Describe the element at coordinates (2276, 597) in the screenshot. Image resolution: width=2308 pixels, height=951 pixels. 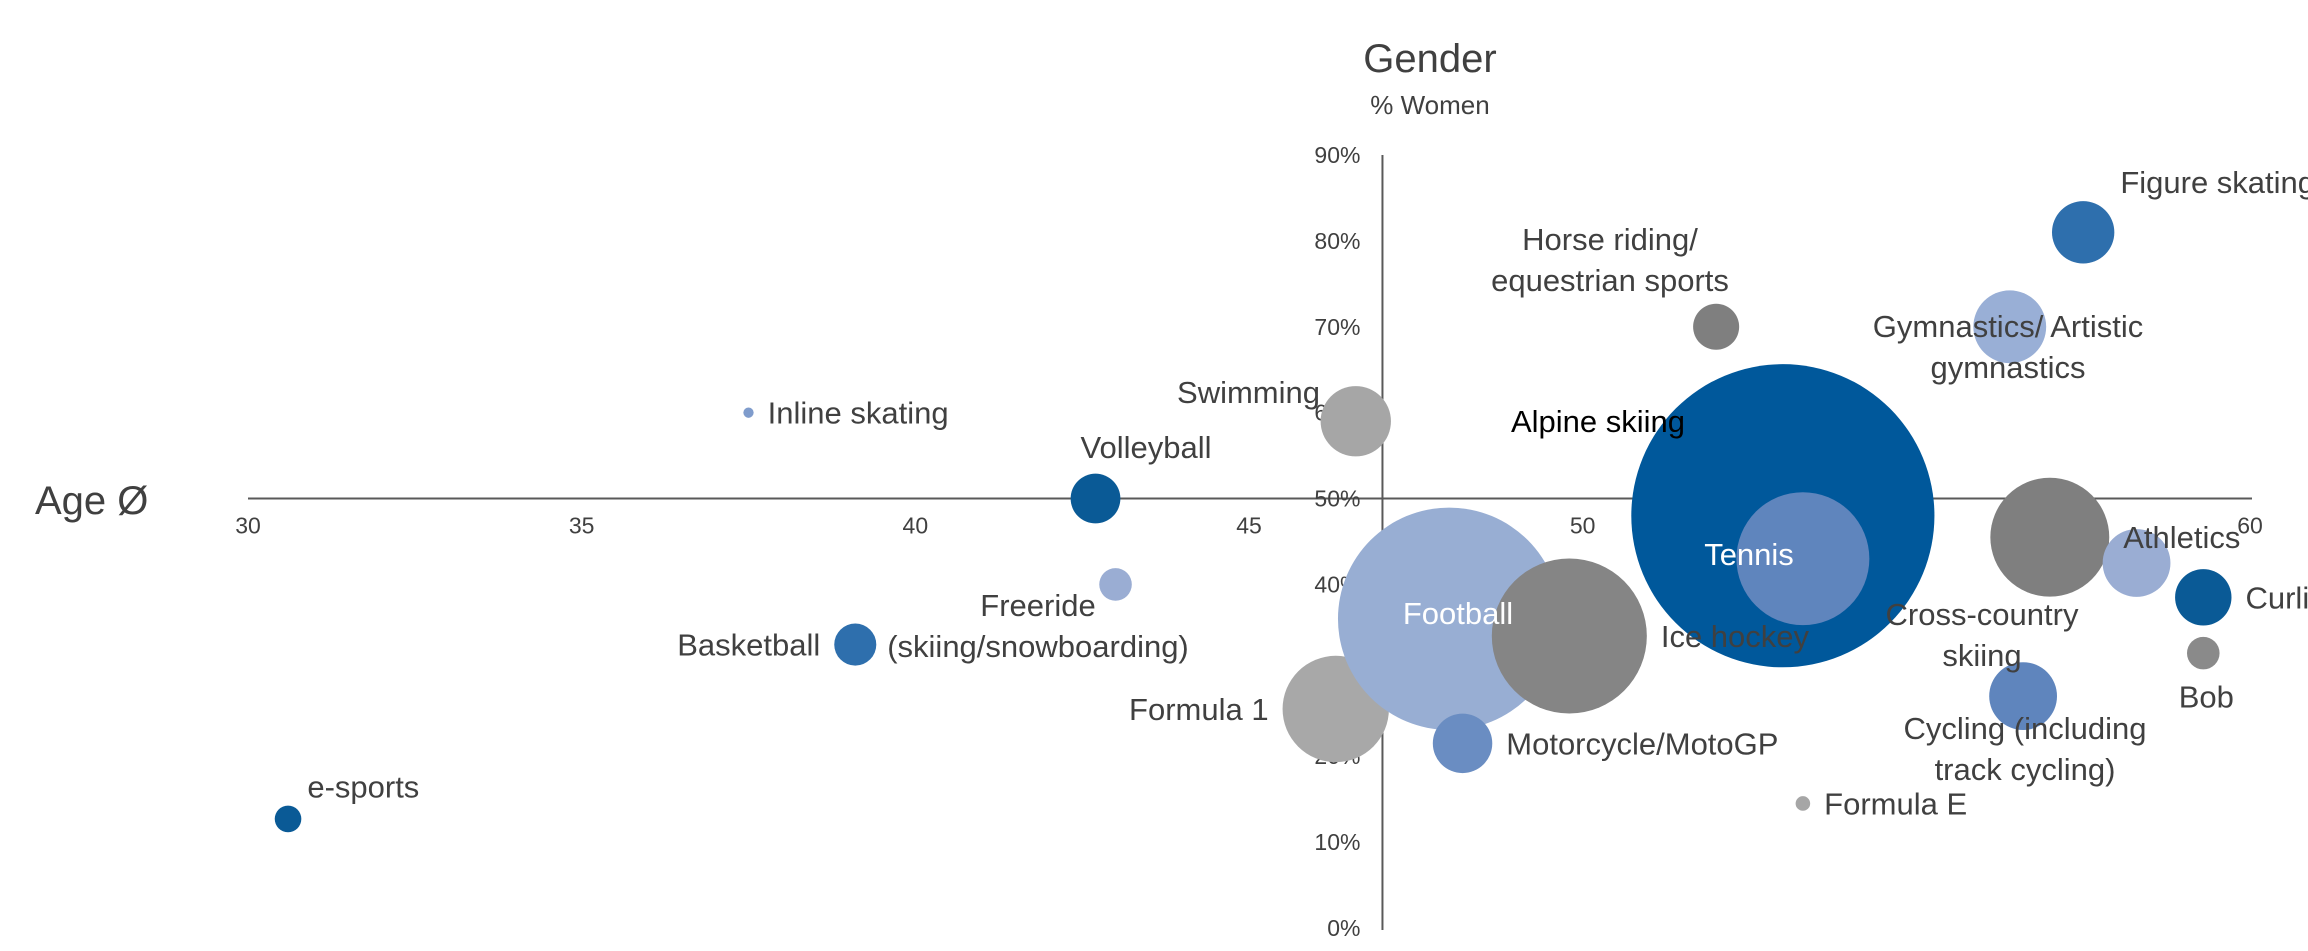
I see `label-curling: Curling` at that location.